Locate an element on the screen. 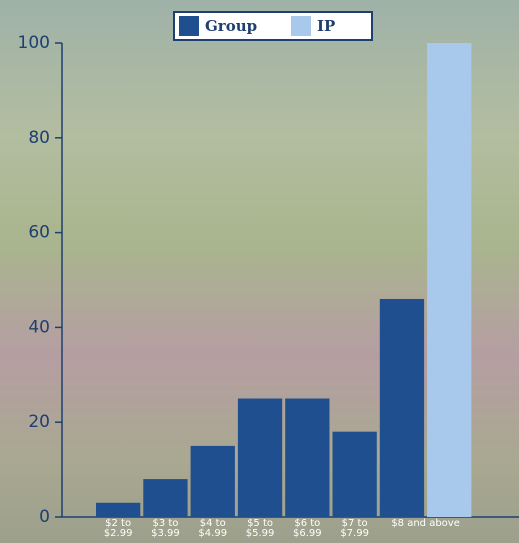 The height and width of the screenshot is (543, 519). y-tick-label: 80 is located at coordinates (39, 138).